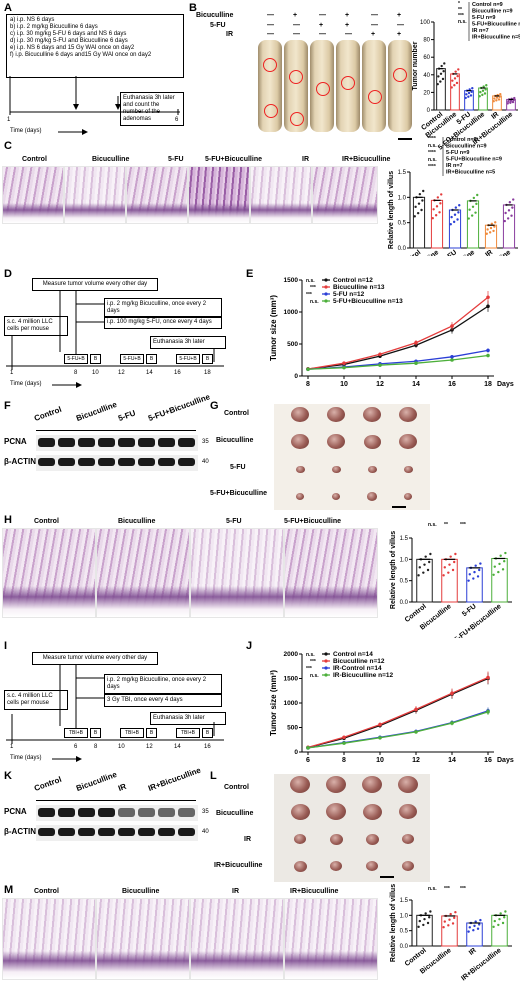  Describe the element at coordinates (454, 166) in the screenshot. I see `legend-entry: IR n=7` at that location.